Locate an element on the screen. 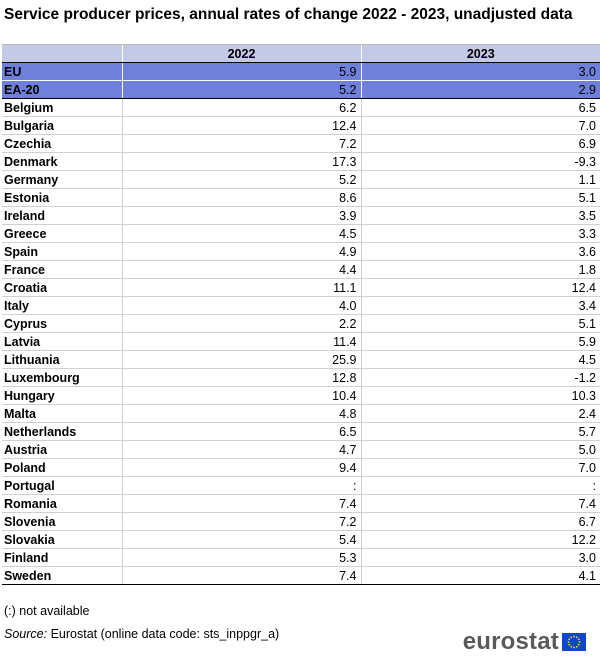 The width and height of the screenshot is (600, 662). row-label: Spain is located at coordinates (62, 251).